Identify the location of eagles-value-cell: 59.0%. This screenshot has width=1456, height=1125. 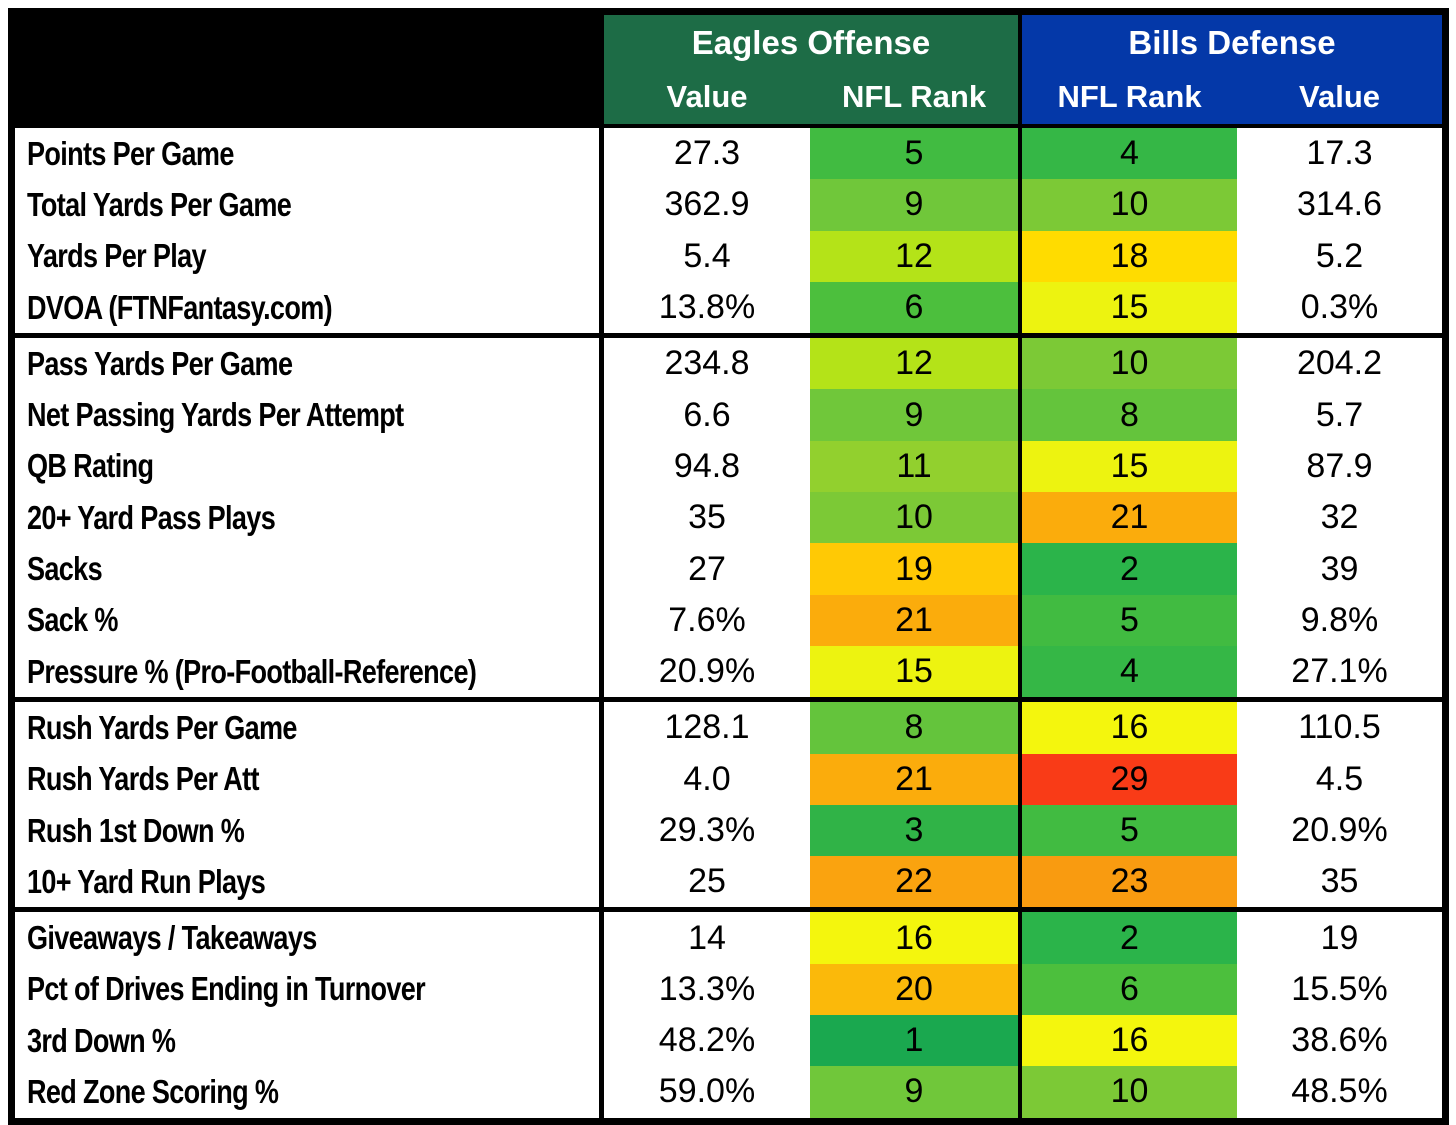
(707, 1091).